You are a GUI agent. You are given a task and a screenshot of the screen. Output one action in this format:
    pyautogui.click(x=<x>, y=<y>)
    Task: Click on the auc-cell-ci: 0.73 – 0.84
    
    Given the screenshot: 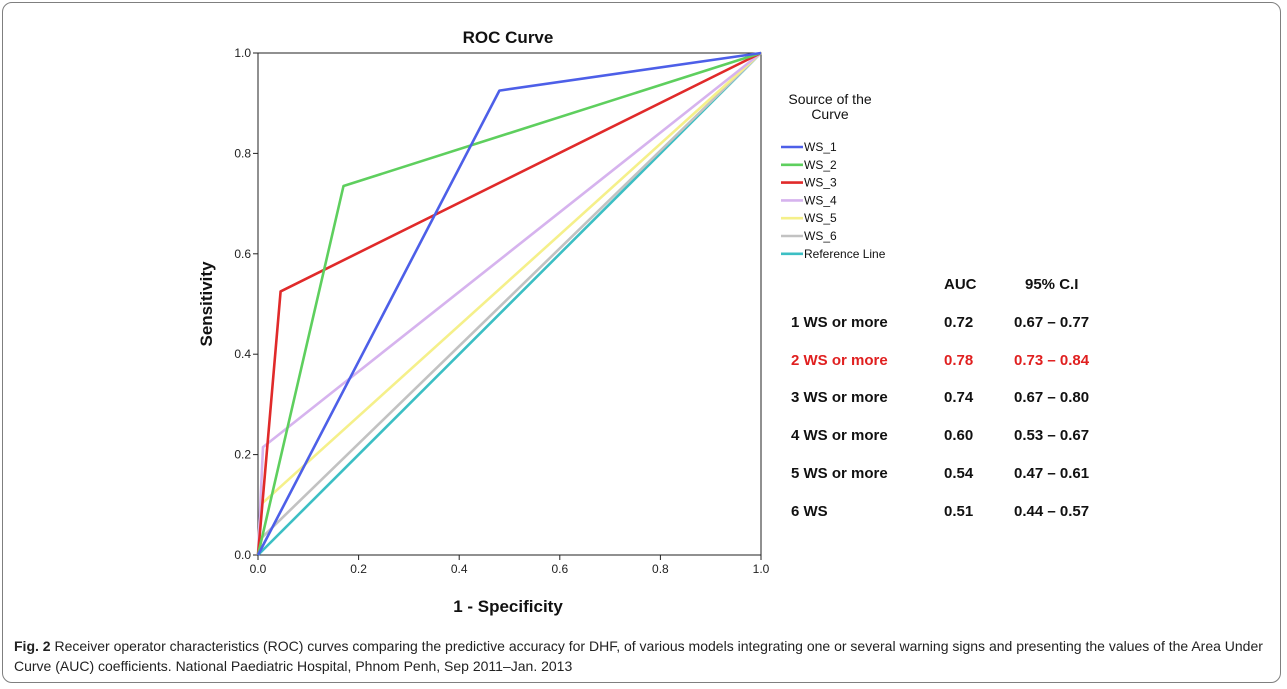 What is the action you would take?
    pyautogui.click(x=1052, y=360)
    